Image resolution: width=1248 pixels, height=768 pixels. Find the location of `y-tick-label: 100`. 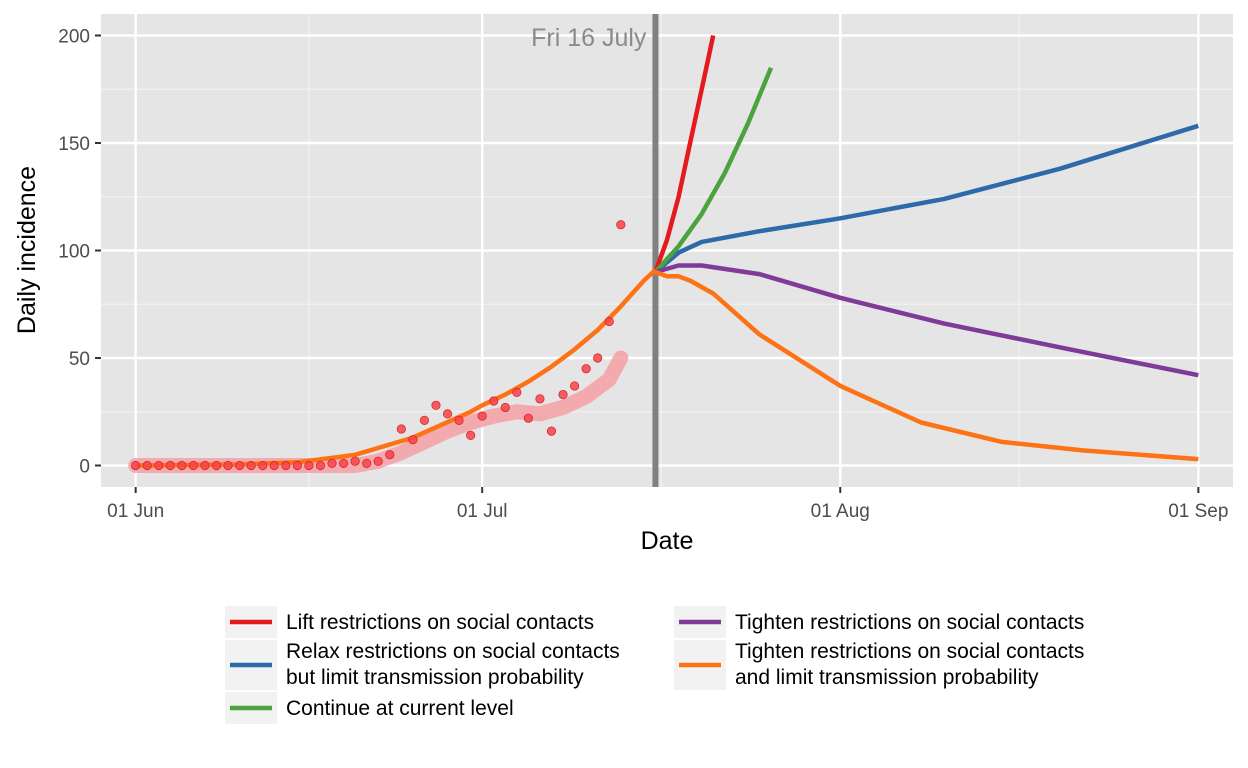

y-tick-label: 100 is located at coordinates (74, 252).